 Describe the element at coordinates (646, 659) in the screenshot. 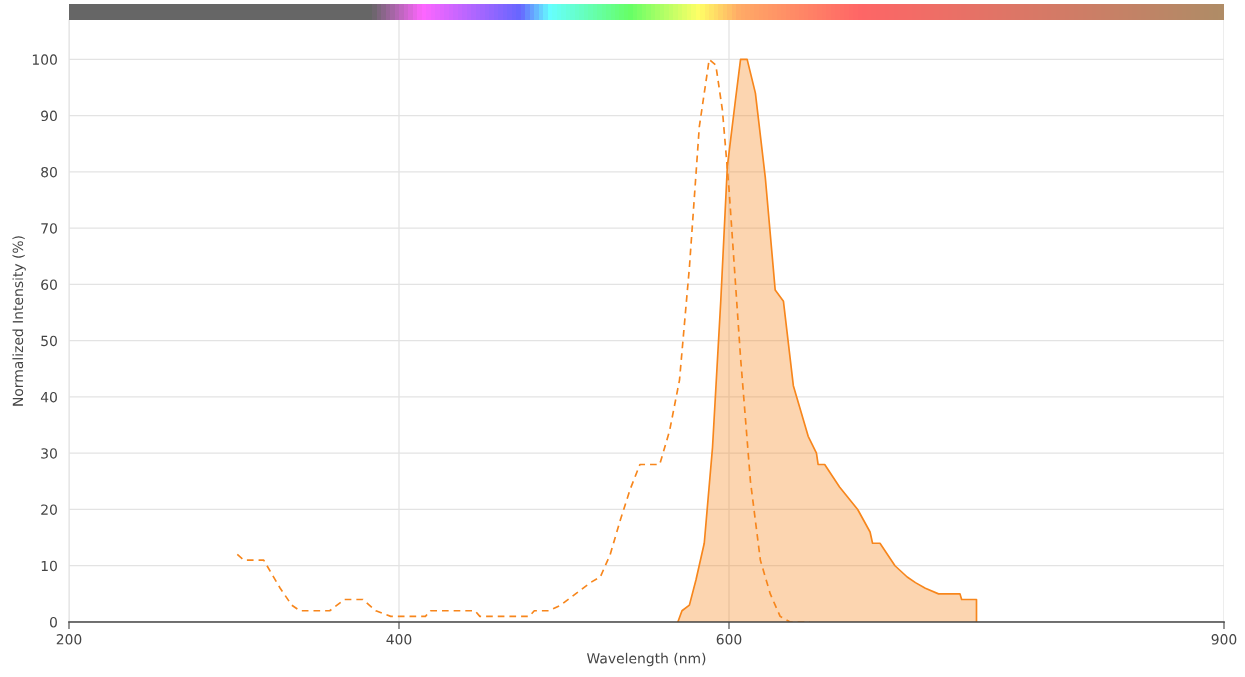

I see `x-axis-title: Wavelength (nm)` at that location.